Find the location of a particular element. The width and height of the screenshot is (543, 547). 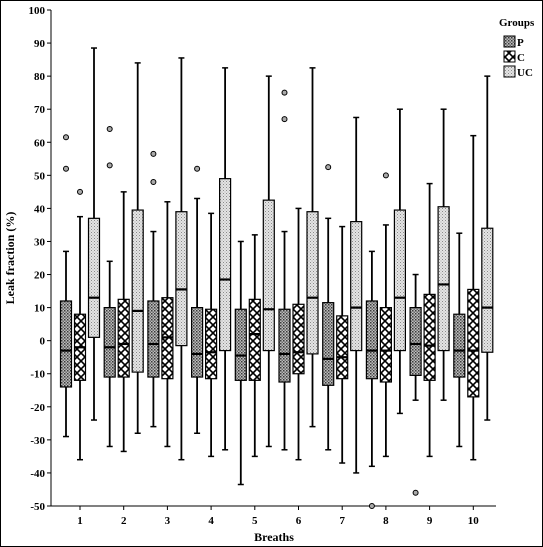

legend: Groups PC UC is located at coordinates (517, 48).